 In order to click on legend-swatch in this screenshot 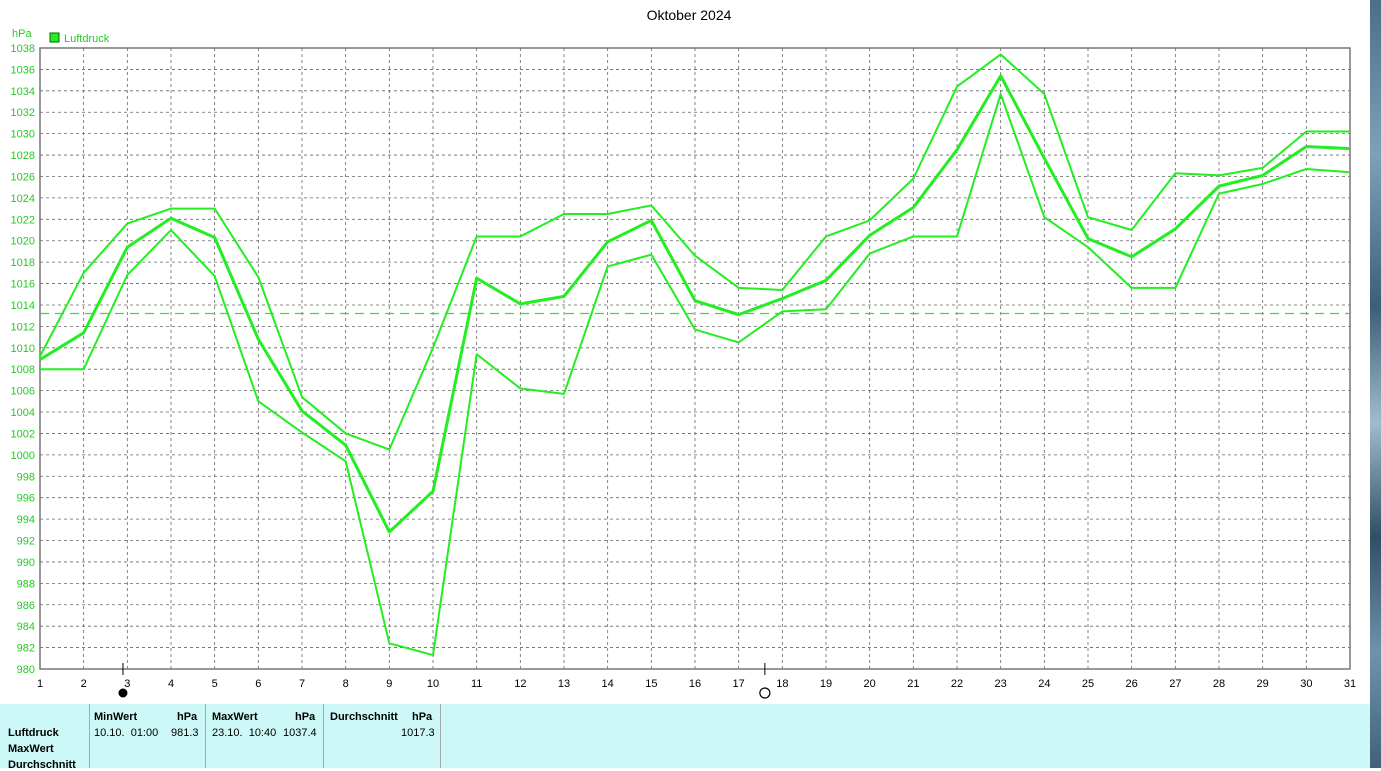, I will do `click(54, 37)`.